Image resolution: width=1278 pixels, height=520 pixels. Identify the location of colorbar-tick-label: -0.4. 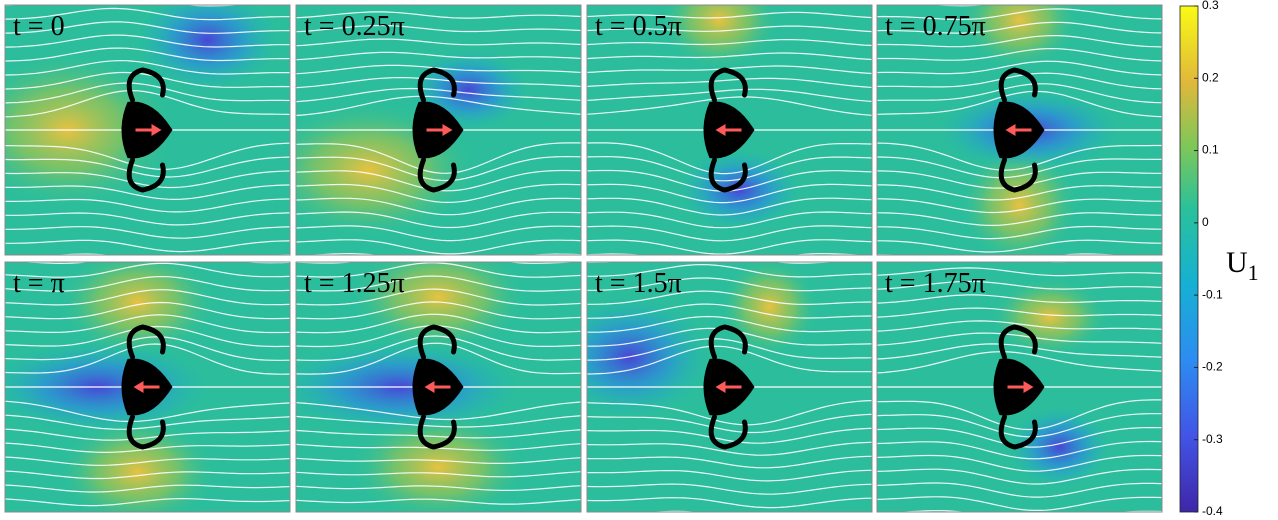
(1212, 511).